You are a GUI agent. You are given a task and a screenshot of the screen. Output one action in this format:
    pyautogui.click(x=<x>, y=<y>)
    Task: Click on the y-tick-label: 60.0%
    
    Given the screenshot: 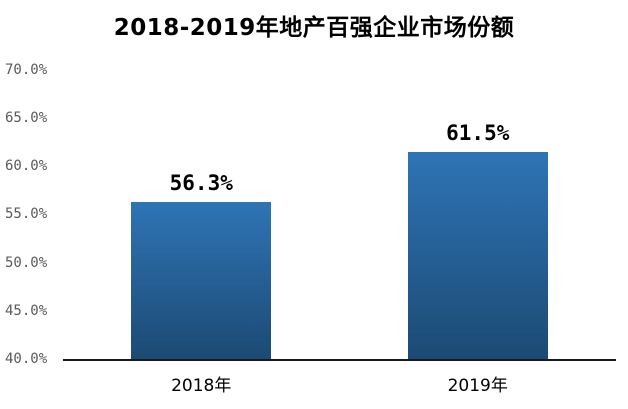 What is the action you would take?
    pyautogui.click(x=26, y=166)
    